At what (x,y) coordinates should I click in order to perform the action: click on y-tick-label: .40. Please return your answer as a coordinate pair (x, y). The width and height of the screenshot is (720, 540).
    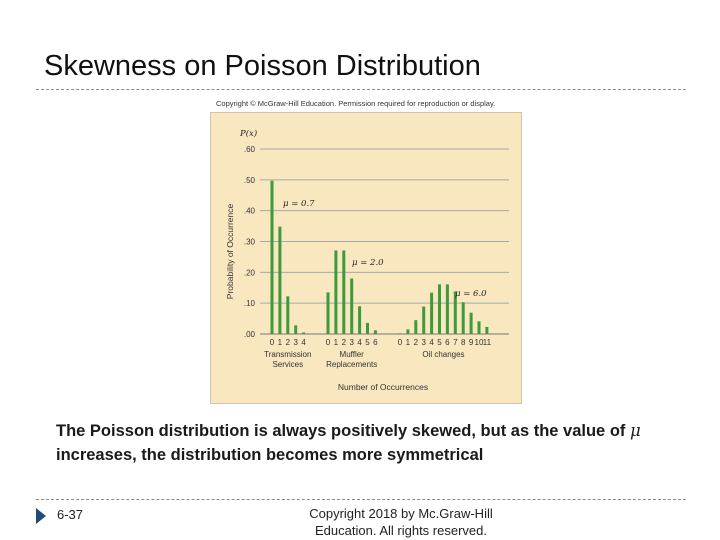
    Looking at the image, I should click on (250, 211).